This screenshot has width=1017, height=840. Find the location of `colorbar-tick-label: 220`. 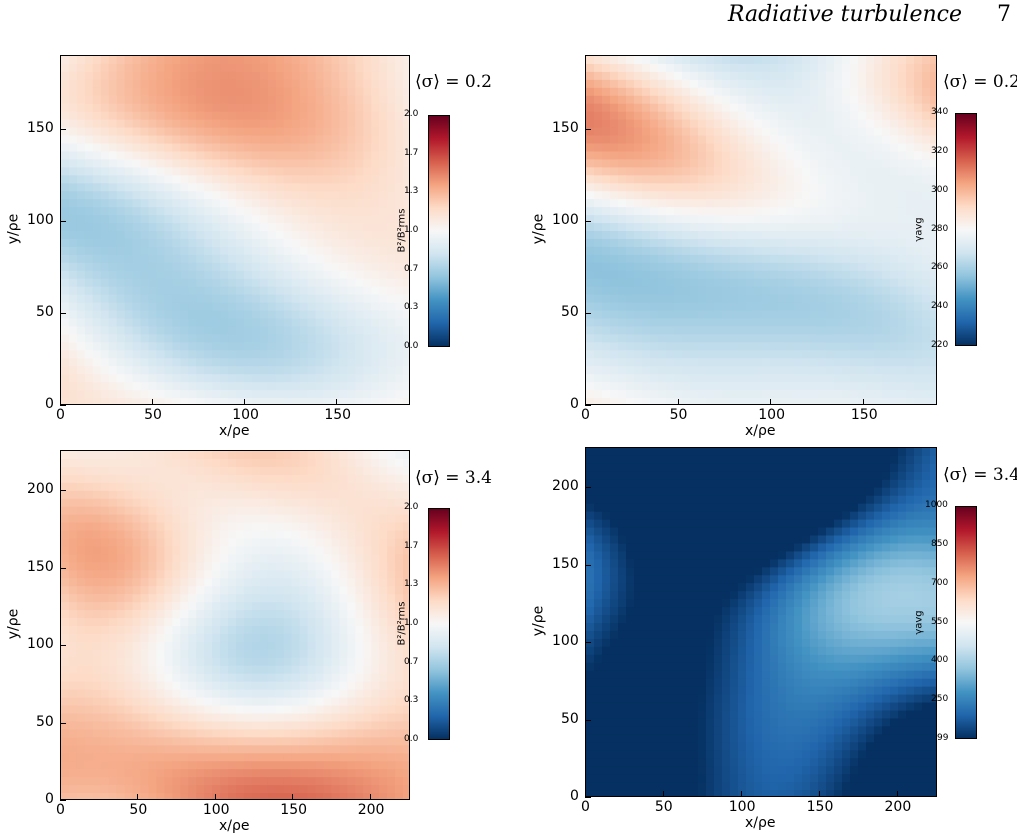

colorbar-tick-label: 220 is located at coordinates (940, 345).